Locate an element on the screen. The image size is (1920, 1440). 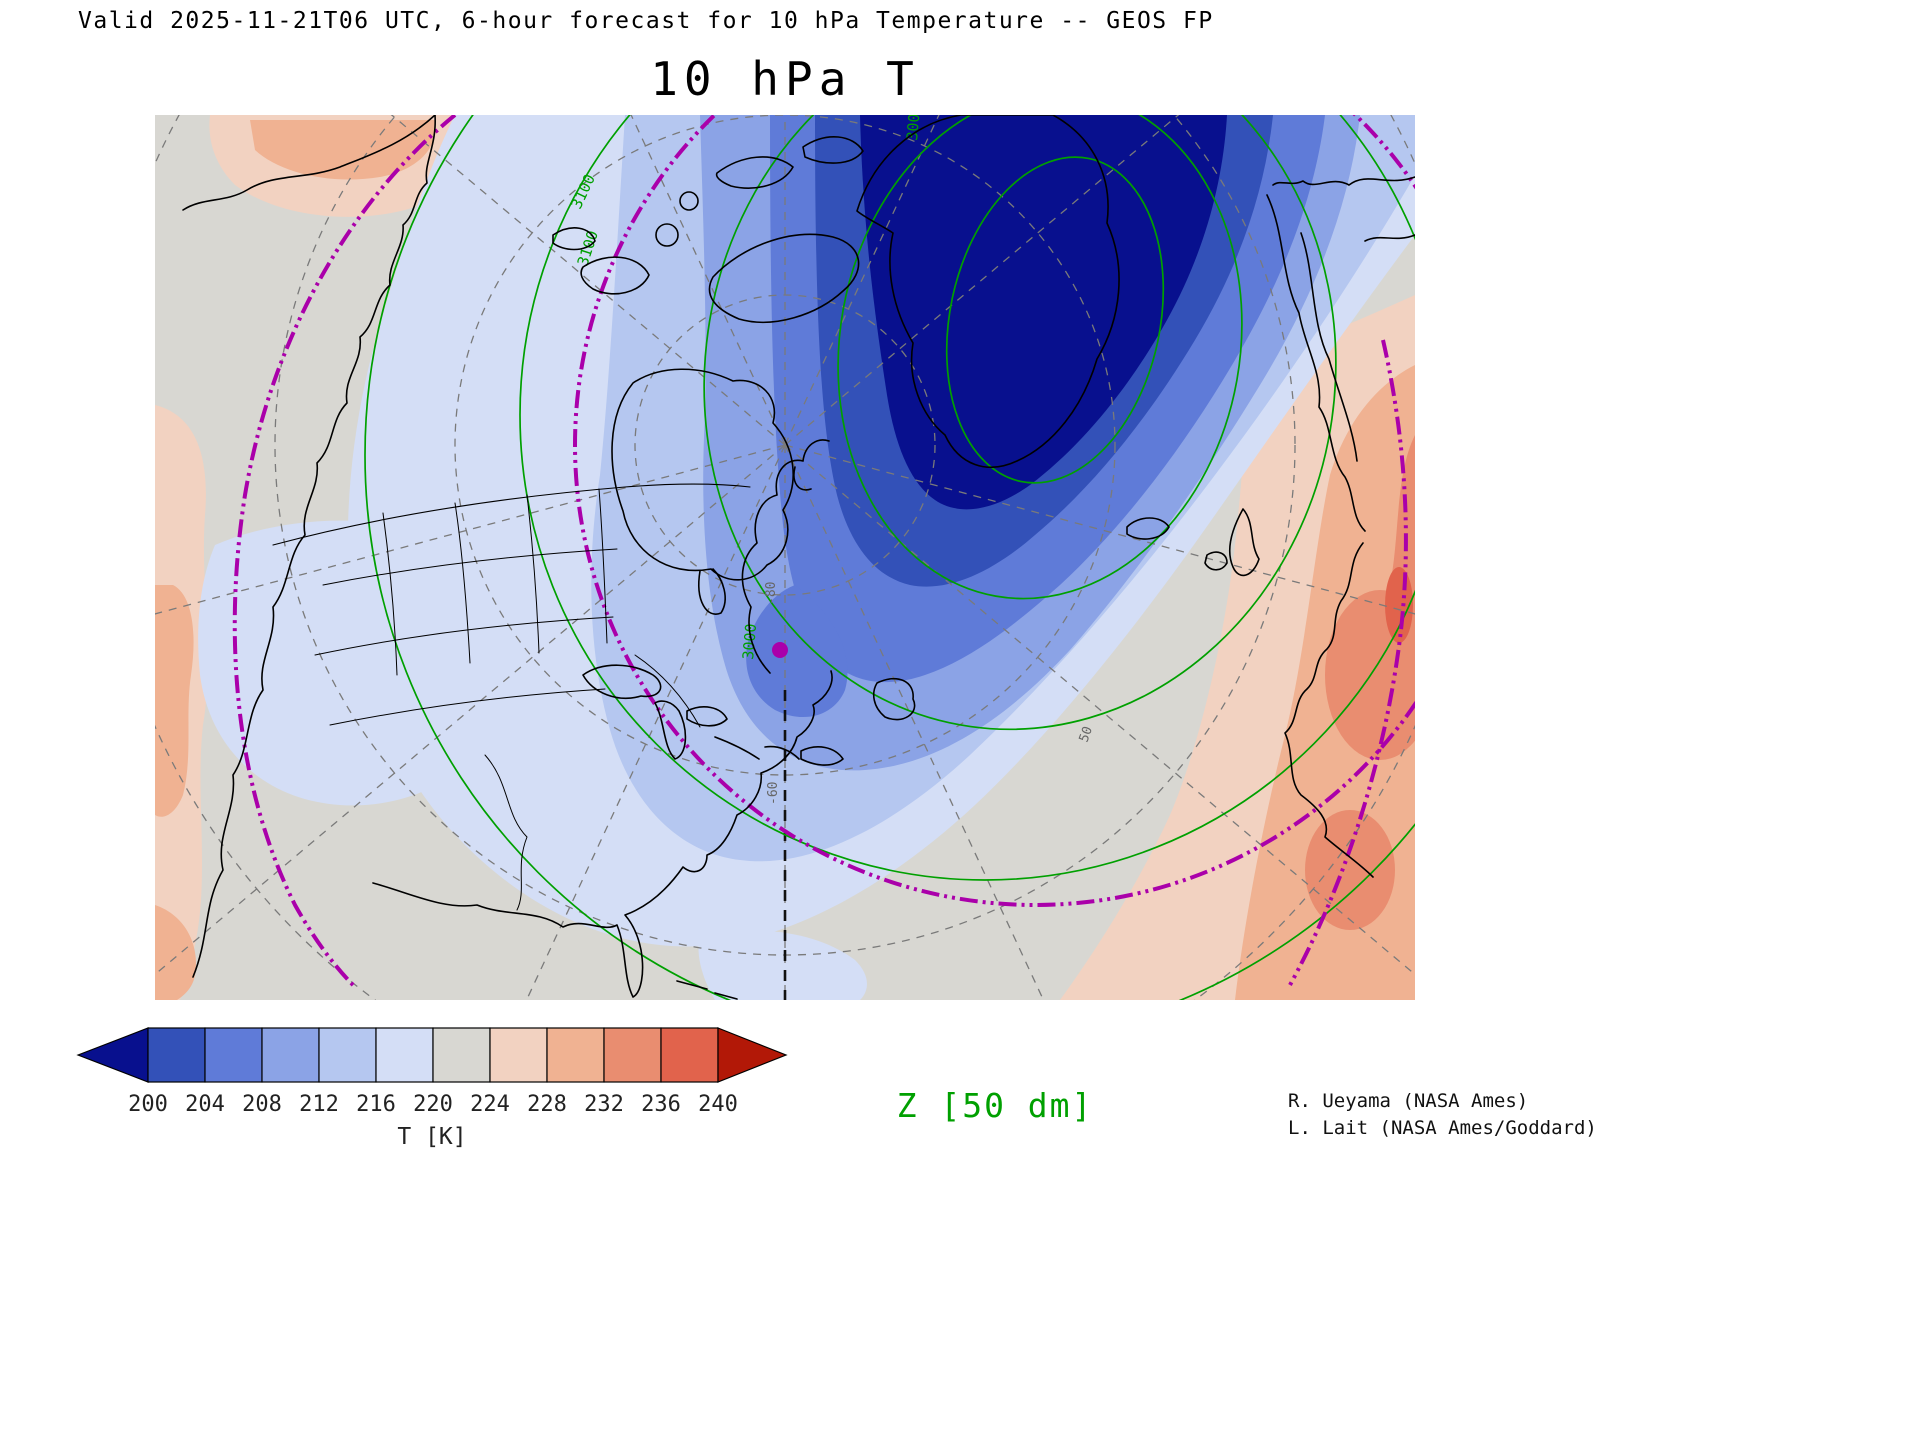
lat-label-60: -60 is located at coordinates (773, 793).